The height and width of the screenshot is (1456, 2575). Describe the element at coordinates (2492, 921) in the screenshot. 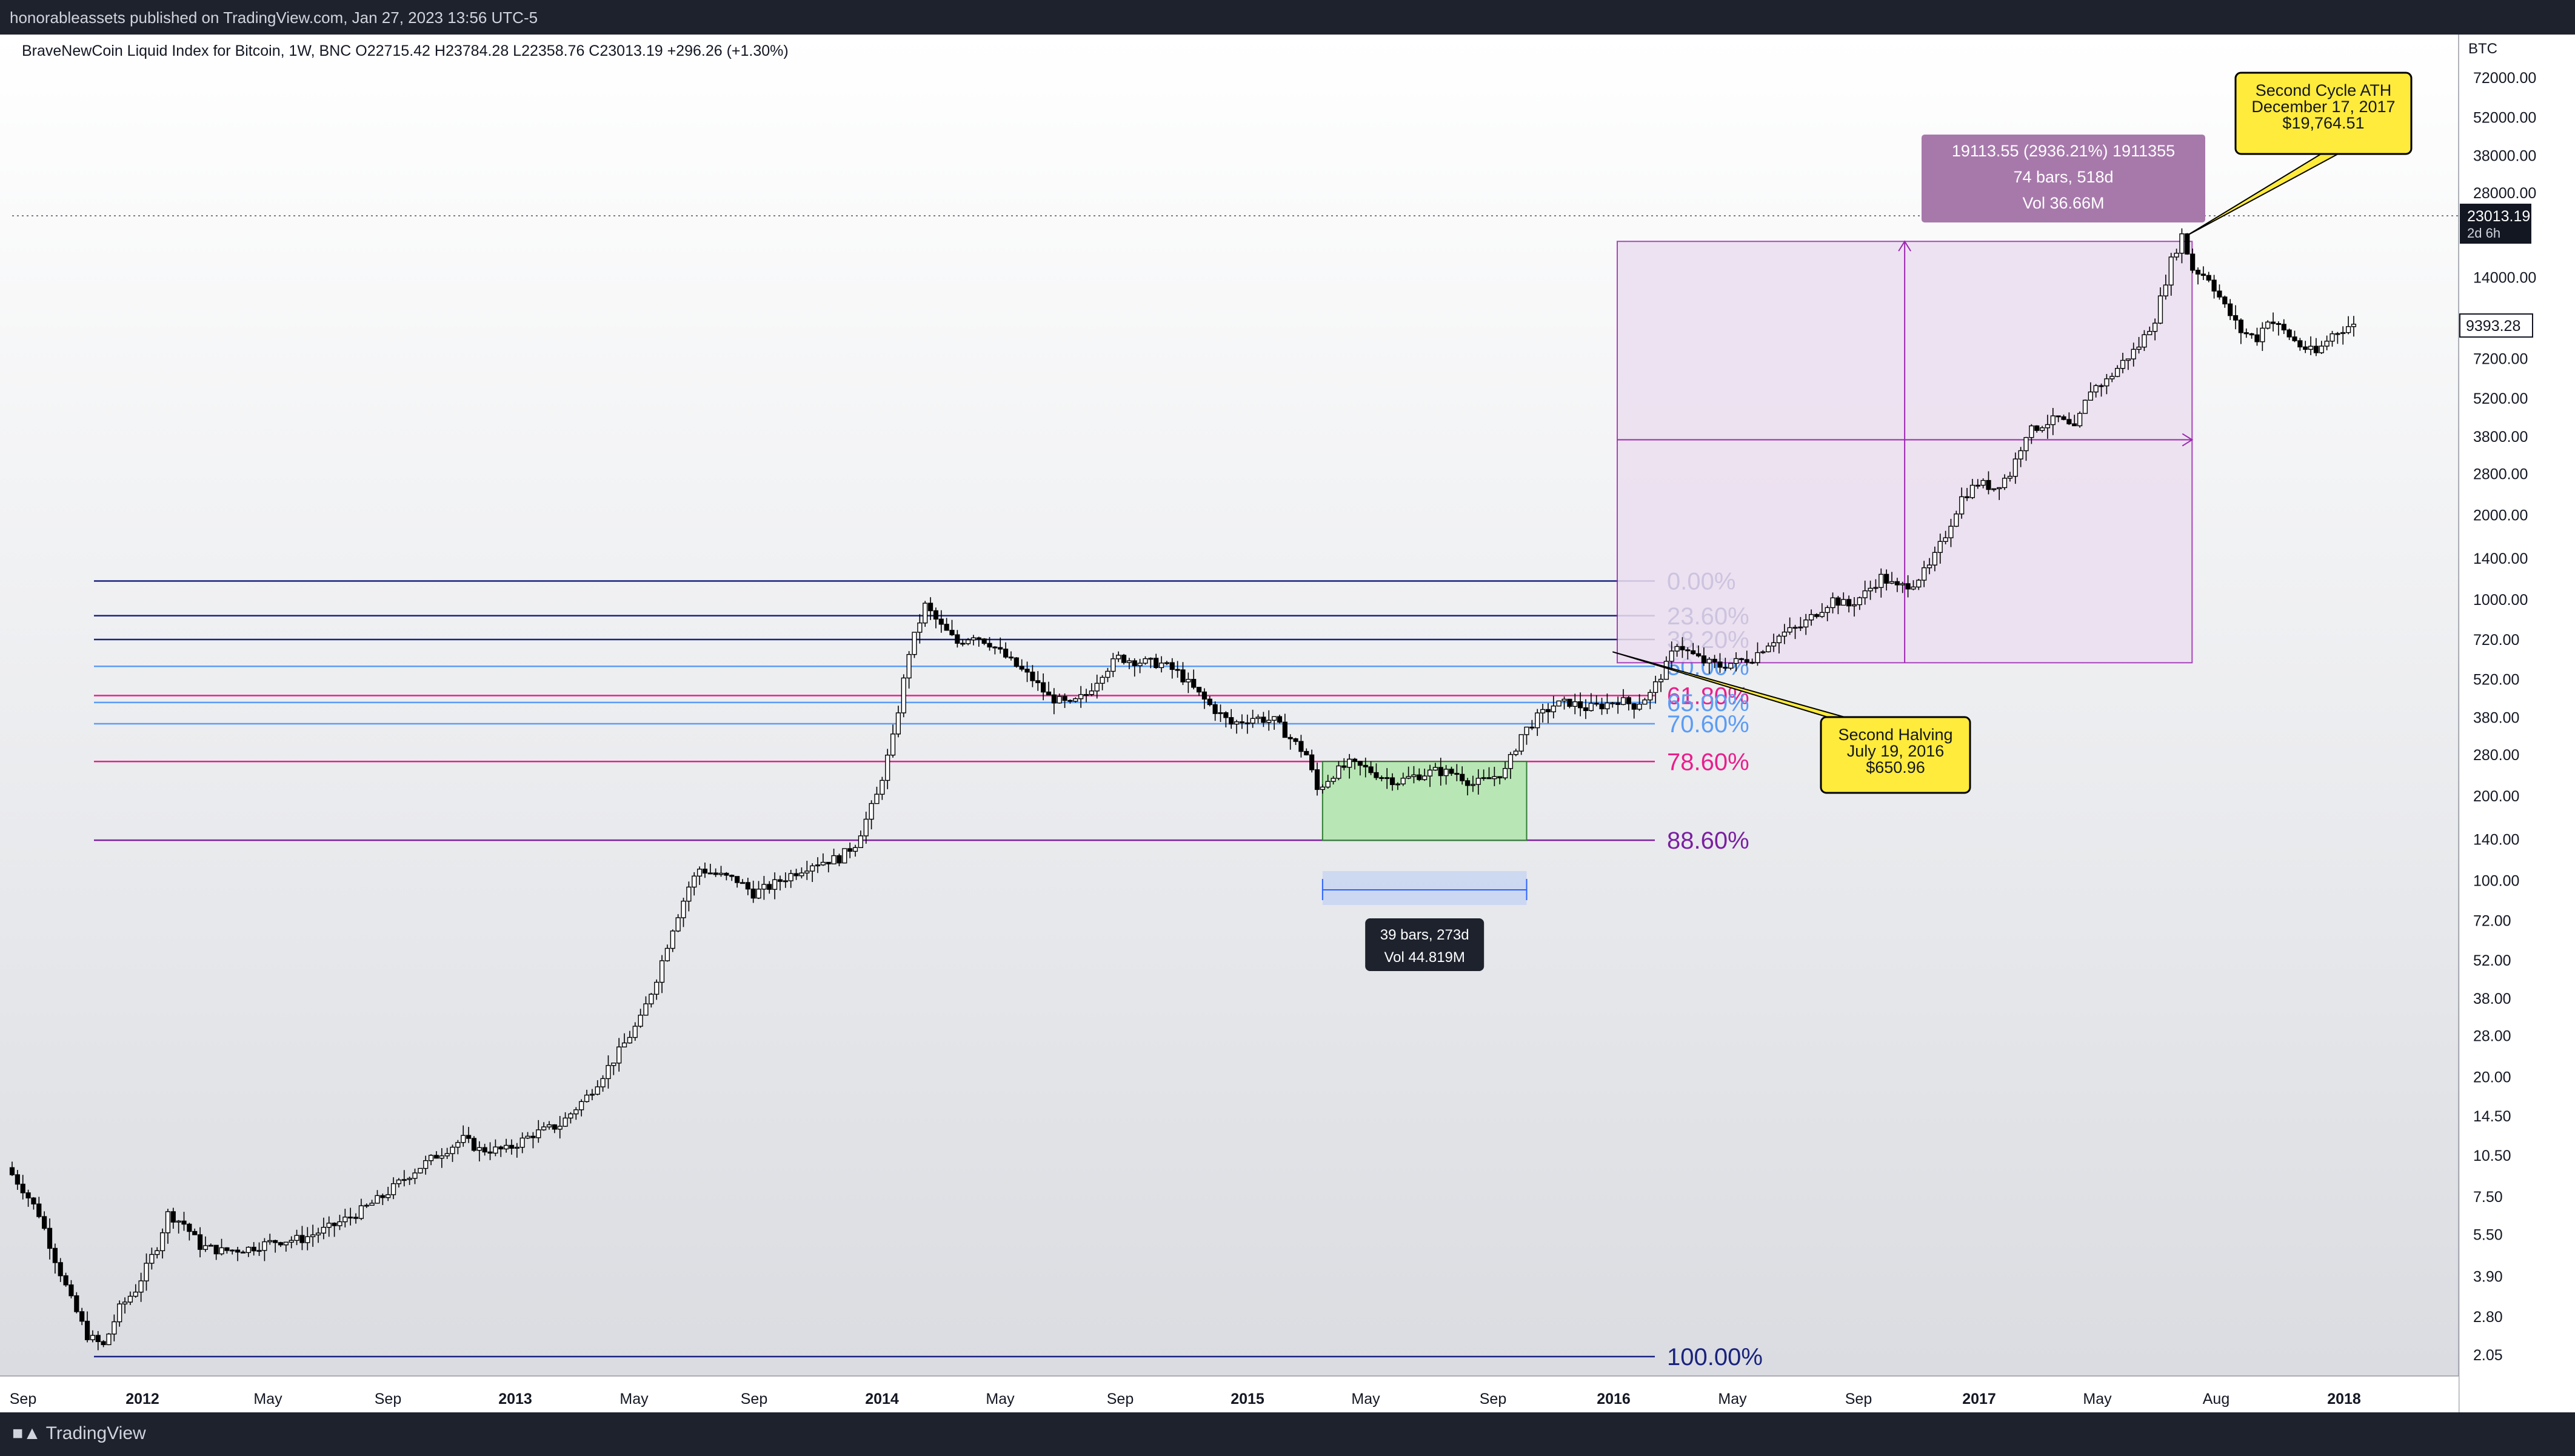

I see `price-axis-tick: 72.00` at that location.